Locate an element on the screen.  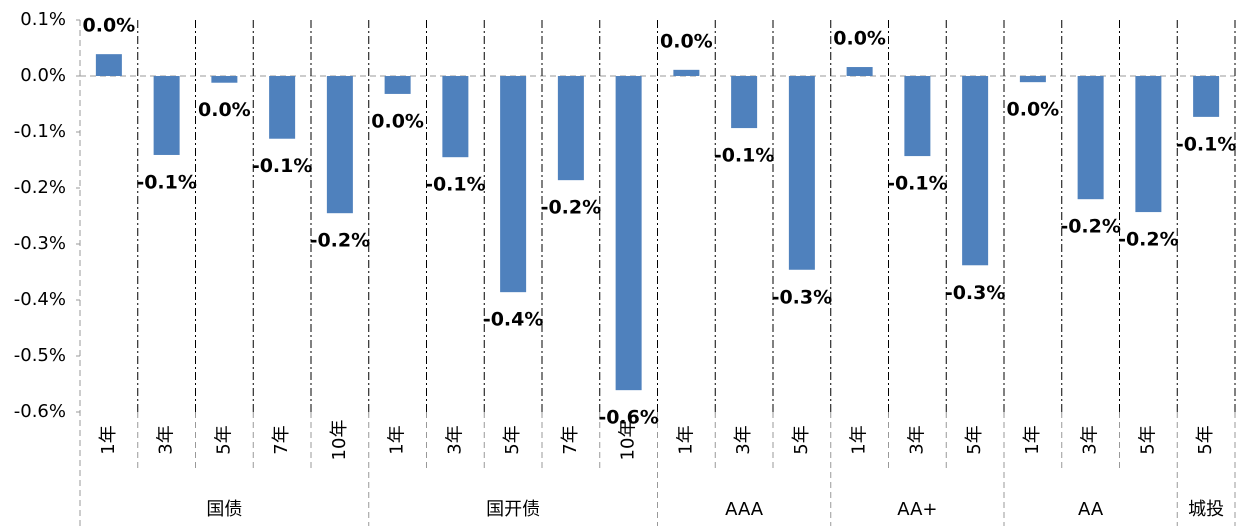
y-tick-label: -0.4% is located at coordinates (40, 299).